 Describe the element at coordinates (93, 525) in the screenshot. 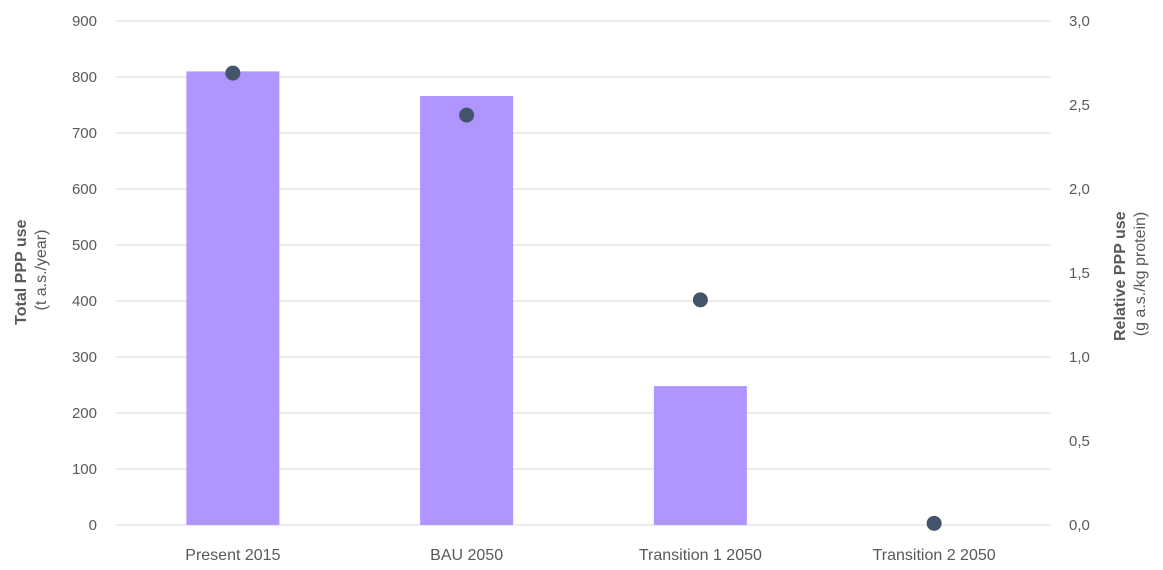

I see `left-tick-label: 0` at that location.